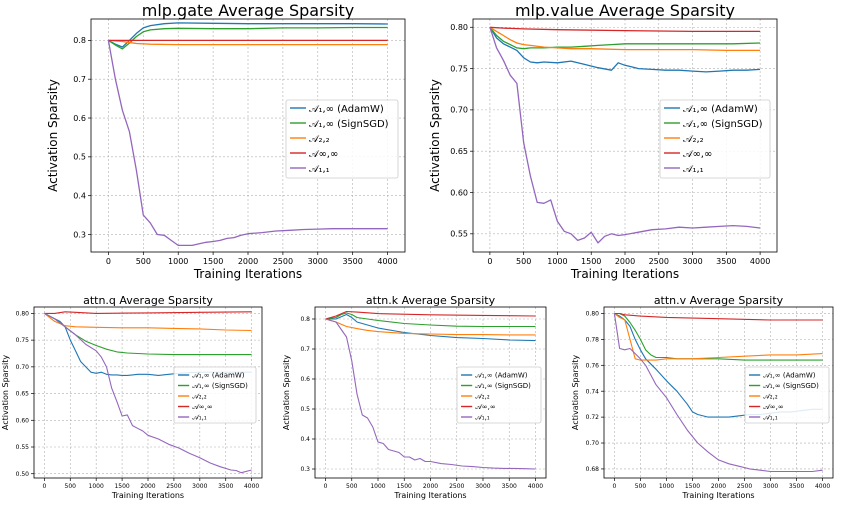  What do you see at coordinates (79, 195) in the screenshot?
I see `y-tick-label: 0.4` at bounding box center [79, 195].